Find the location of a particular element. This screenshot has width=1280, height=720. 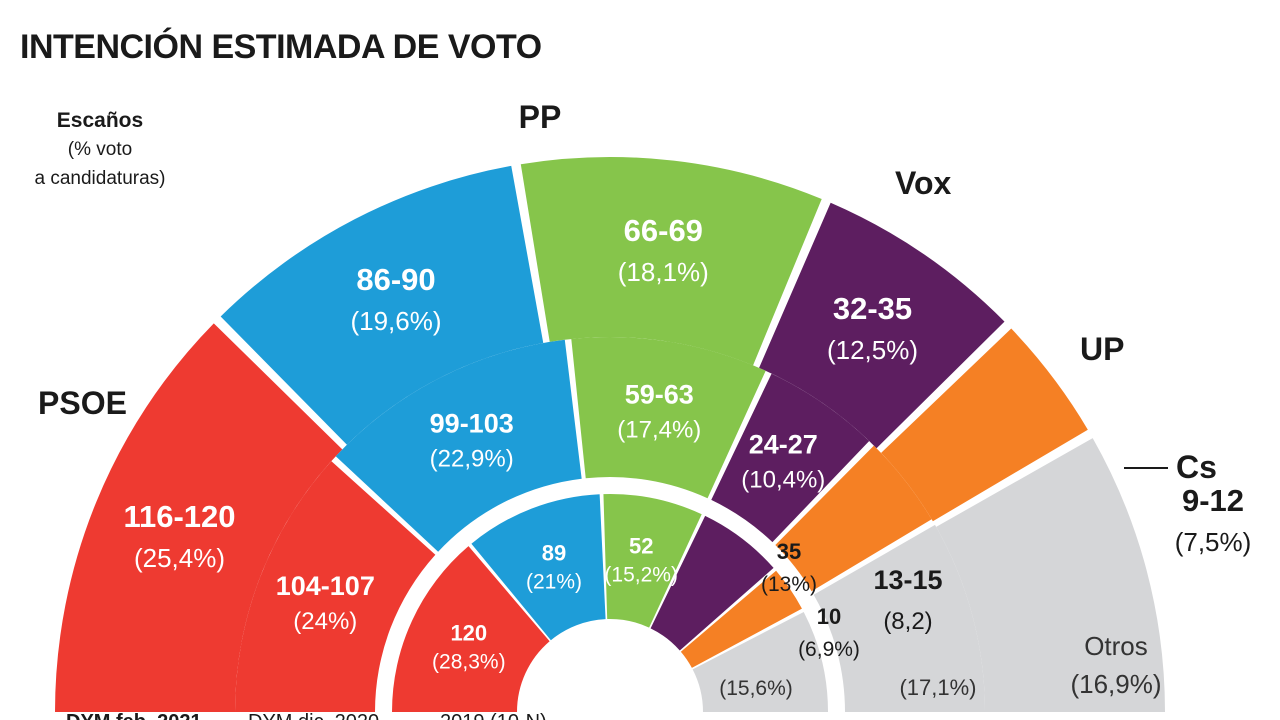

note-escanos: Escaños is located at coordinates (100, 120).